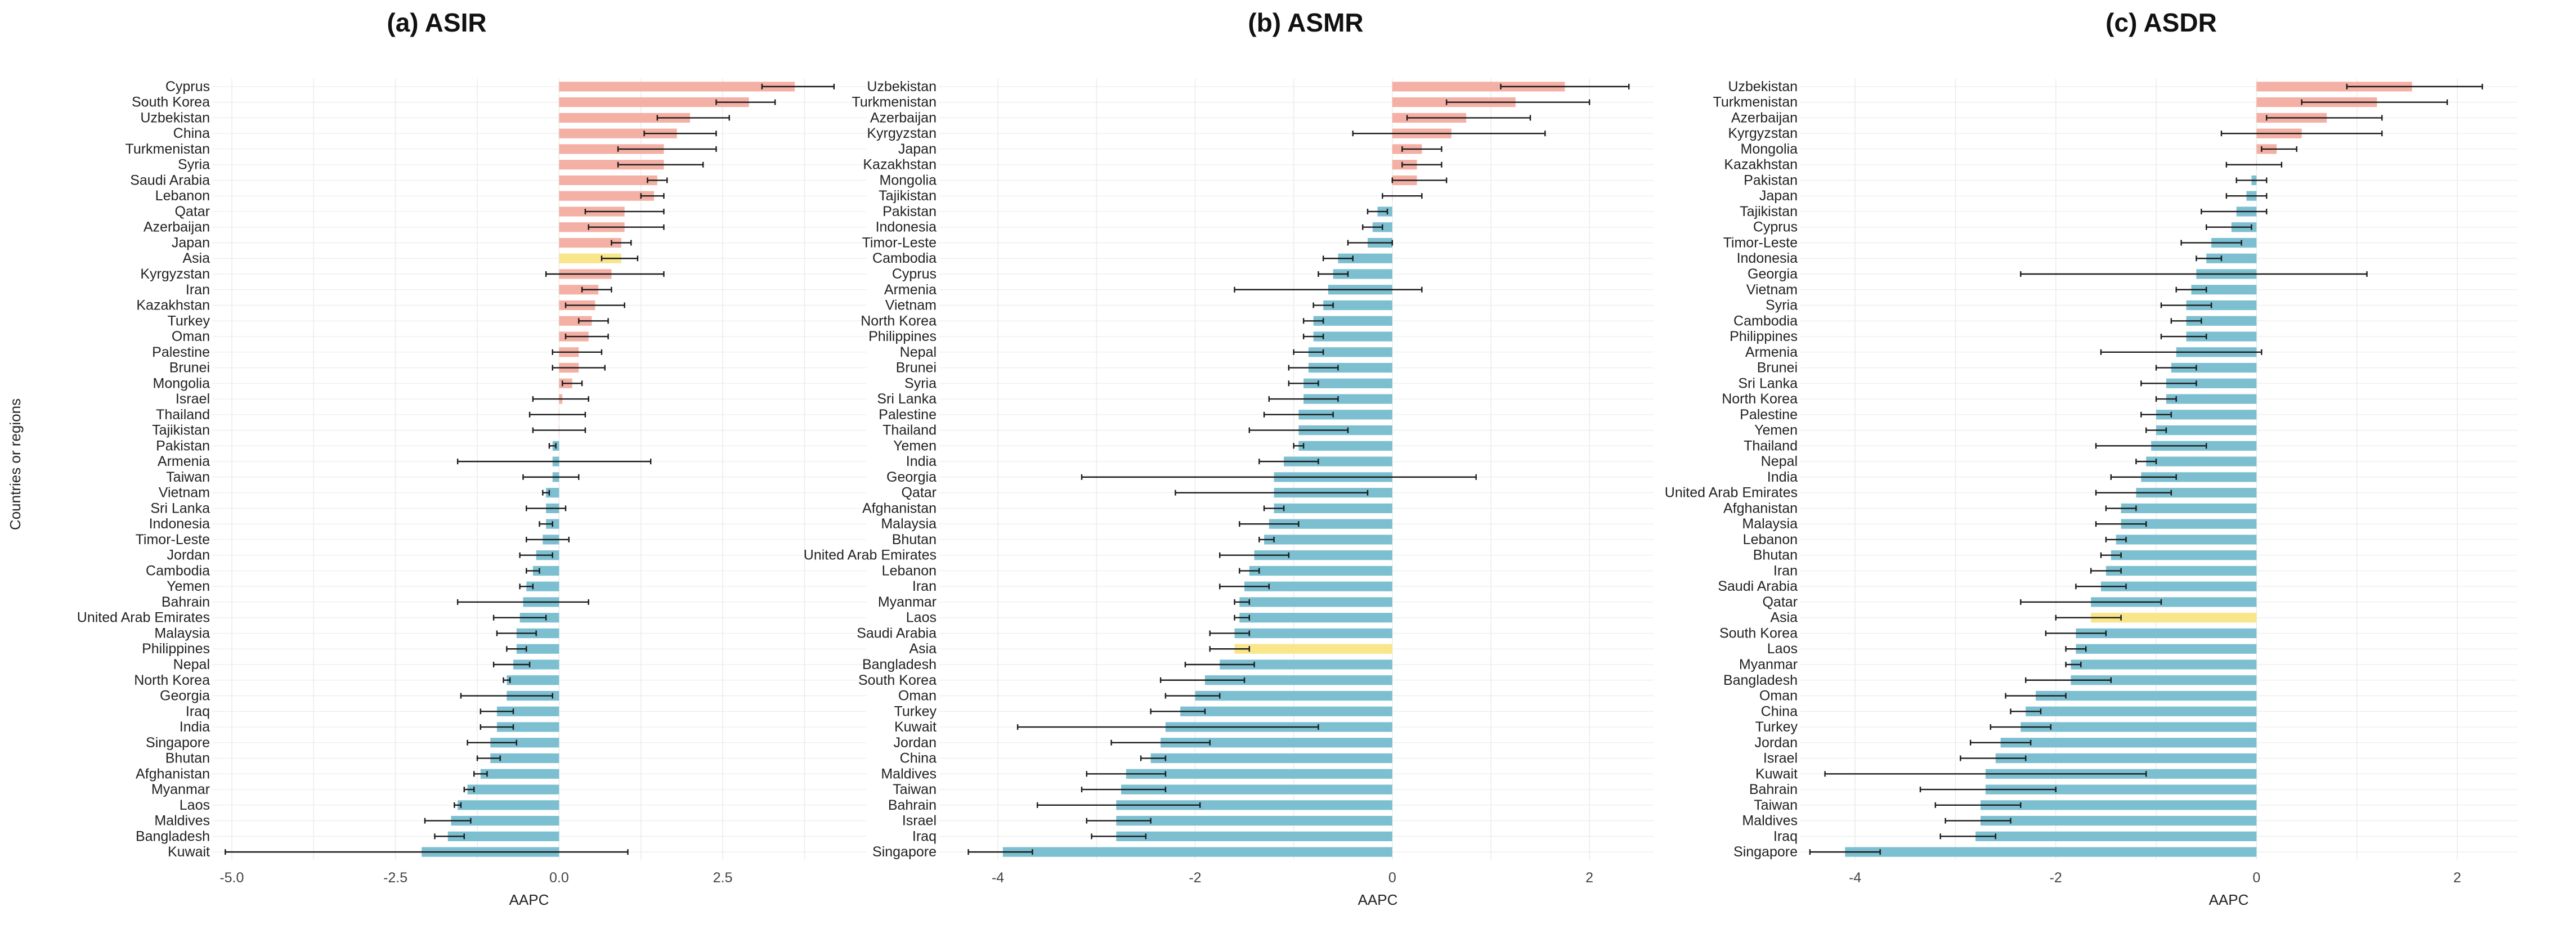  What do you see at coordinates (1776, 743) in the screenshot?
I see `category-label: Jordan` at bounding box center [1776, 743].